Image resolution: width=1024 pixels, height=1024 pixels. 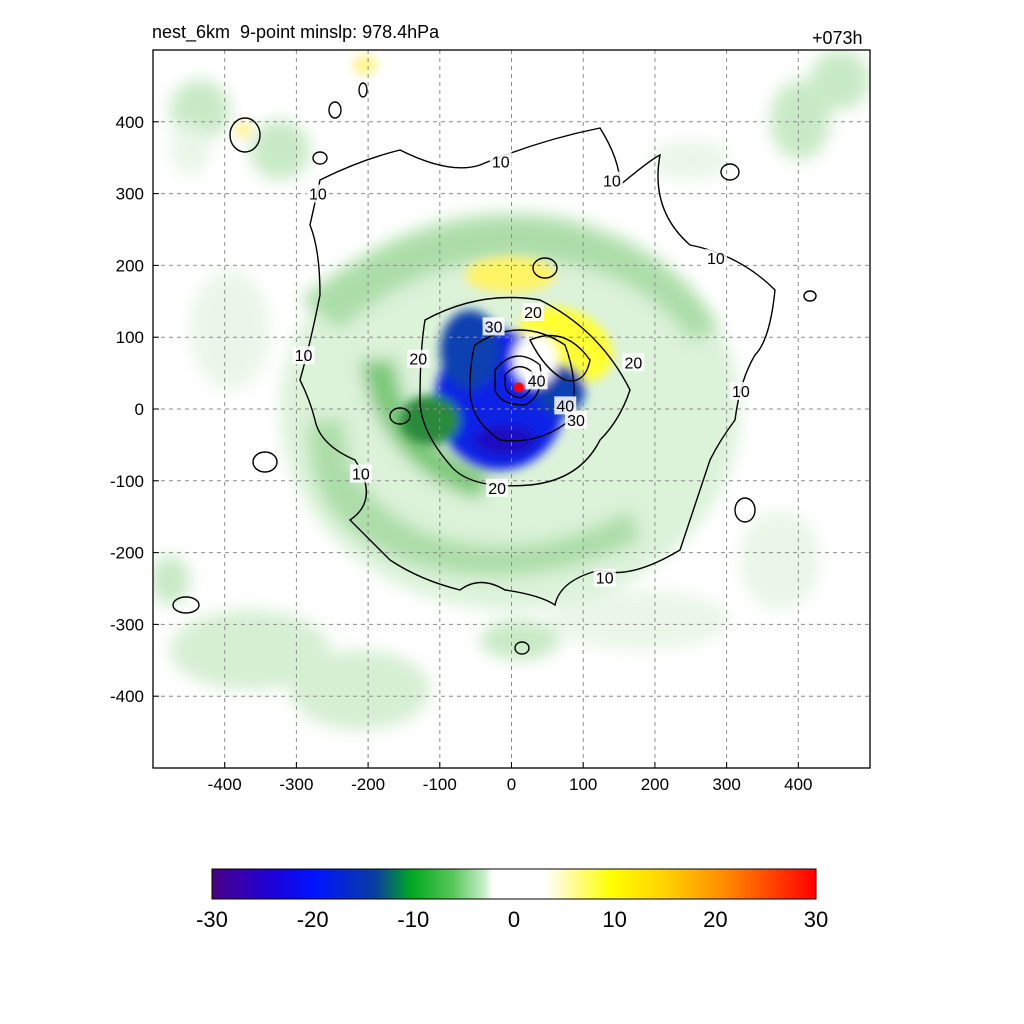 What do you see at coordinates (127, 553) in the screenshot?
I see `y-tick-label: -200` at bounding box center [127, 553].